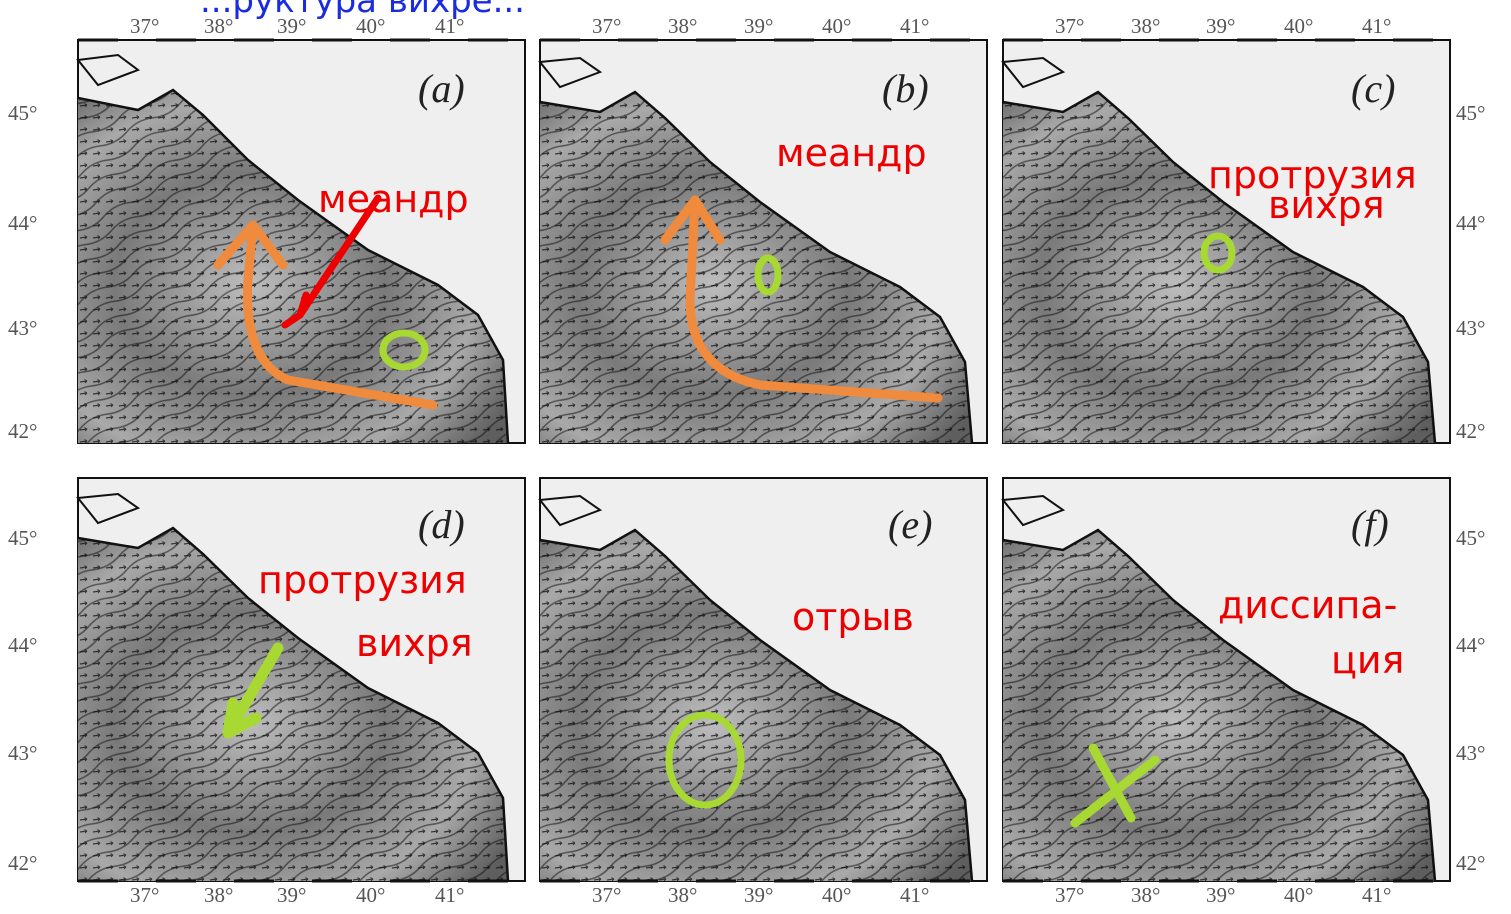 This screenshot has width=1511, height=914. Describe the element at coordinates (853, 617) in the screenshot. I see `annotation-line: отрыв` at that location.